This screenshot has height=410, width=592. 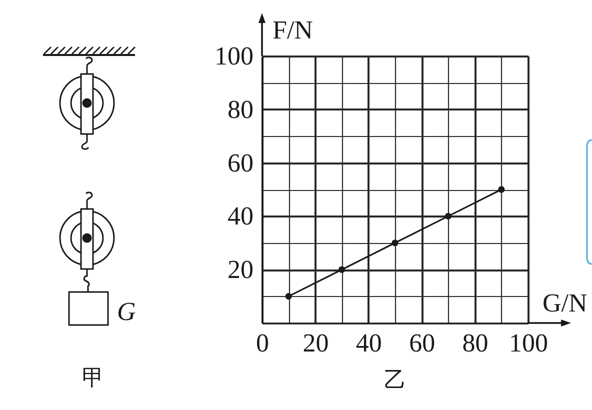 What do you see at coordinates (93, 377) in the screenshot?
I see `text: 甲` at bounding box center [93, 377].